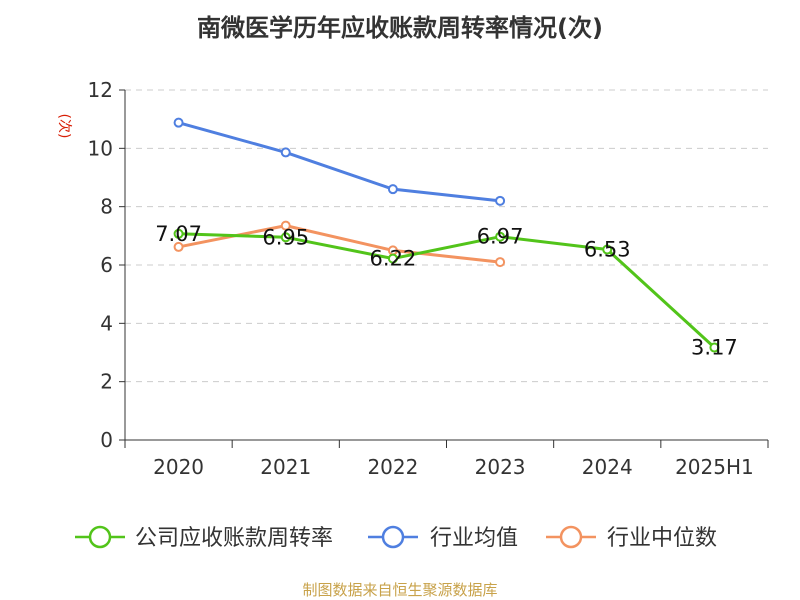 The image size is (800, 600). I want to click on y-tick-label: 0, so click(106, 440).